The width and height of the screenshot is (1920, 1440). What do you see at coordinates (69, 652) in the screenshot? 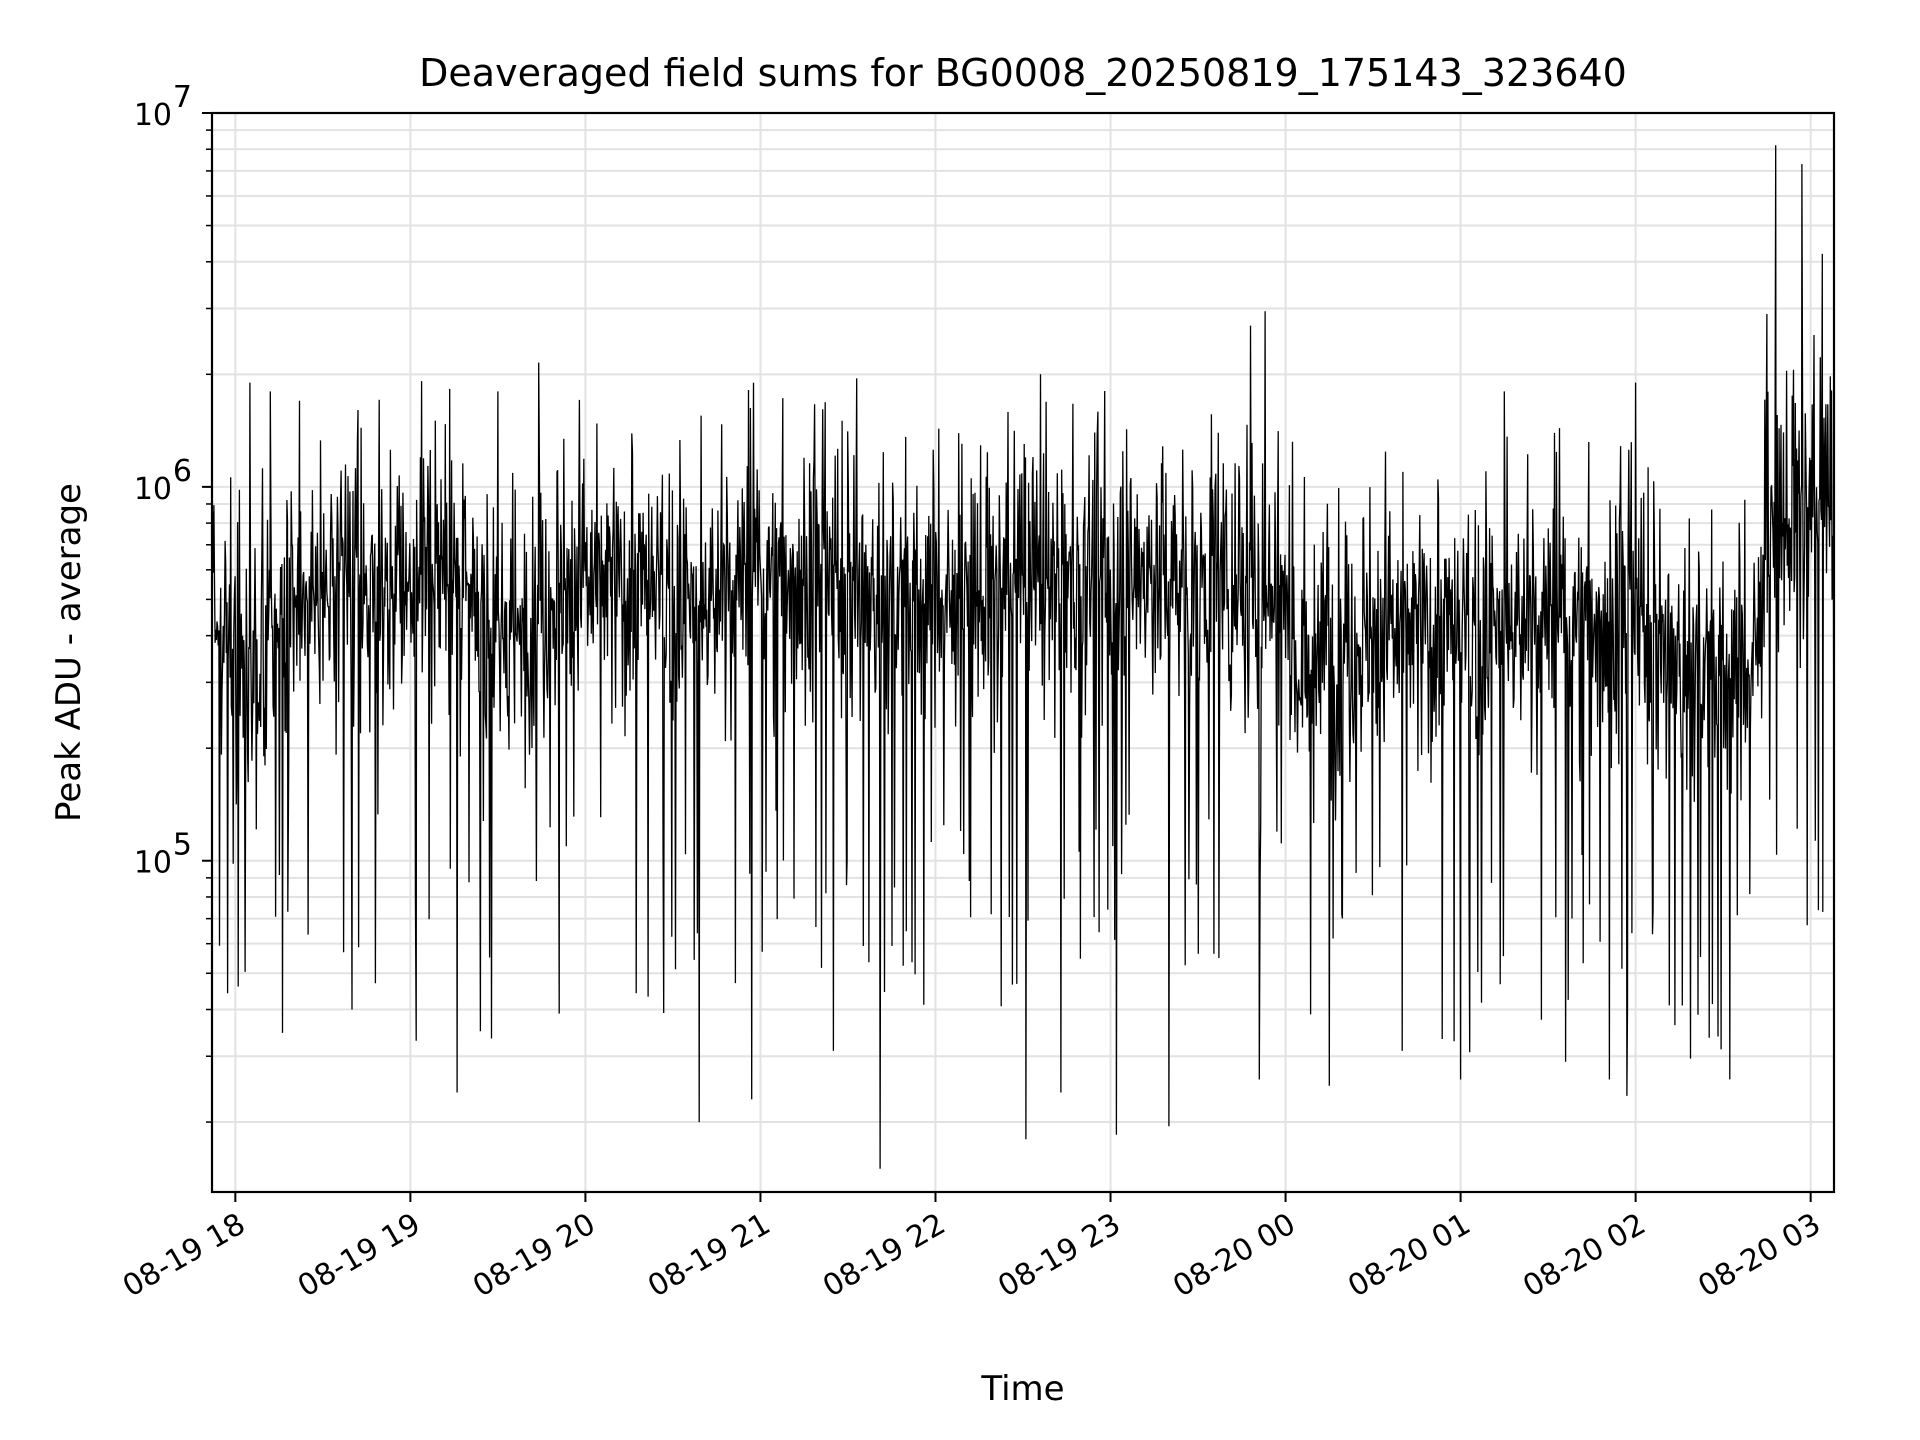
I see `y-axis-label: Peak ADU - average` at bounding box center [69, 652].